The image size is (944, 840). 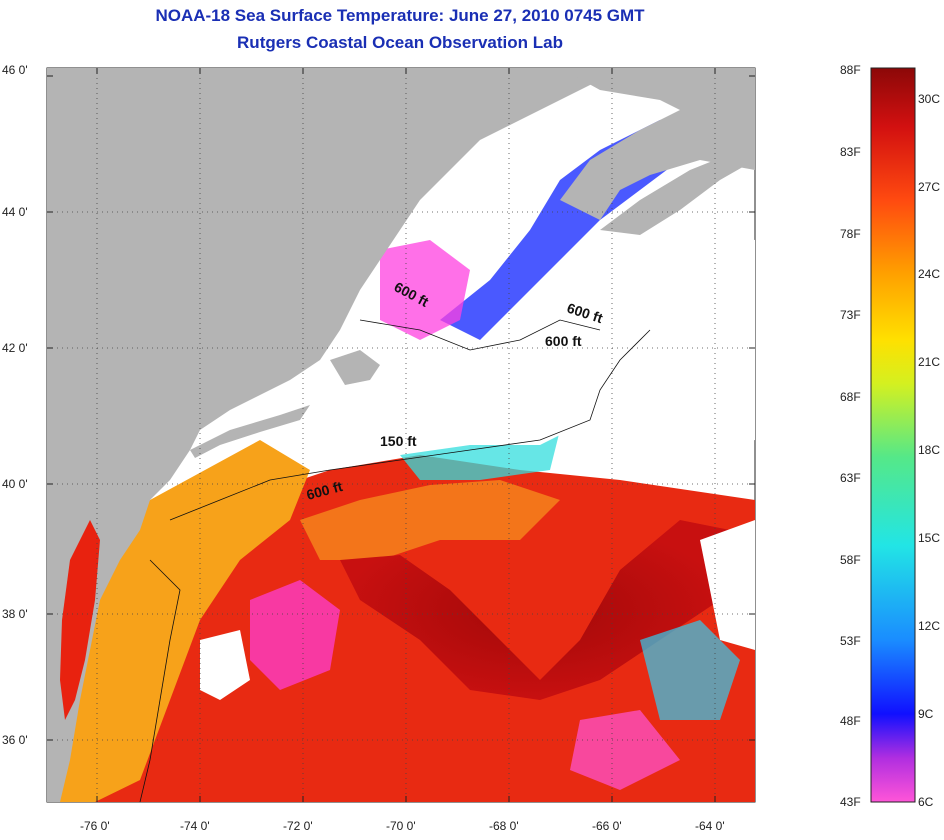 What do you see at coordinates (850, 397) in the screenshot?
I see `cb-f-68: 68F` at bounding box center [850, 397].